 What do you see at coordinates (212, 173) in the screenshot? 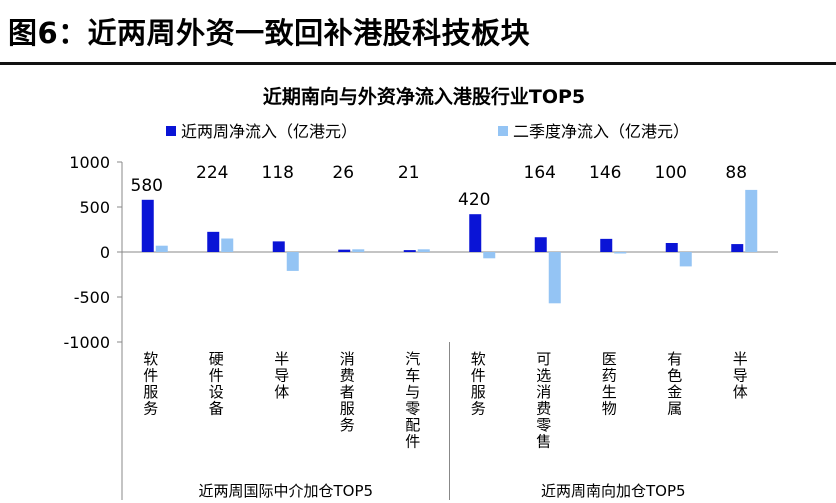
I see `data-label: 224` at bounding box center [212, 173].